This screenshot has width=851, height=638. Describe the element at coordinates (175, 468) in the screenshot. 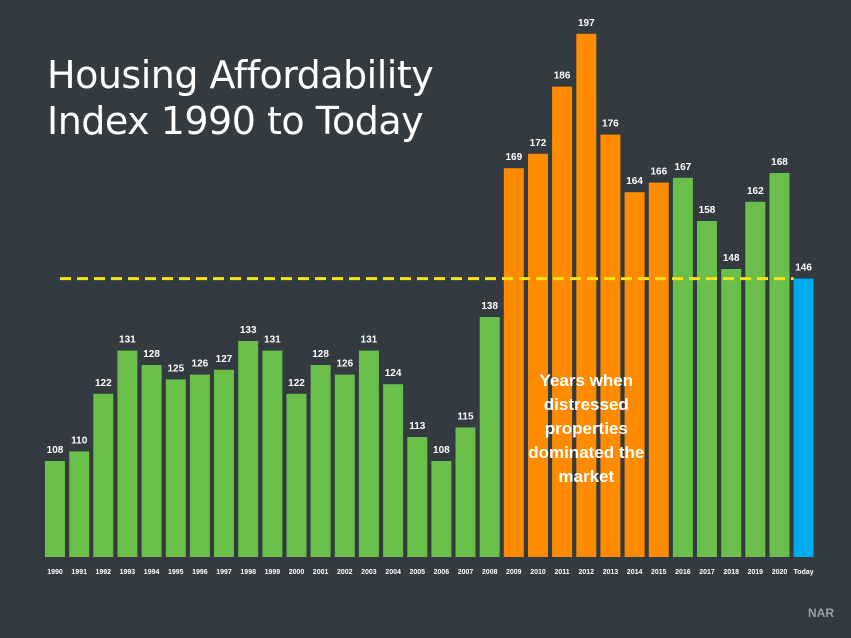

I see `bar-1995` at that location.